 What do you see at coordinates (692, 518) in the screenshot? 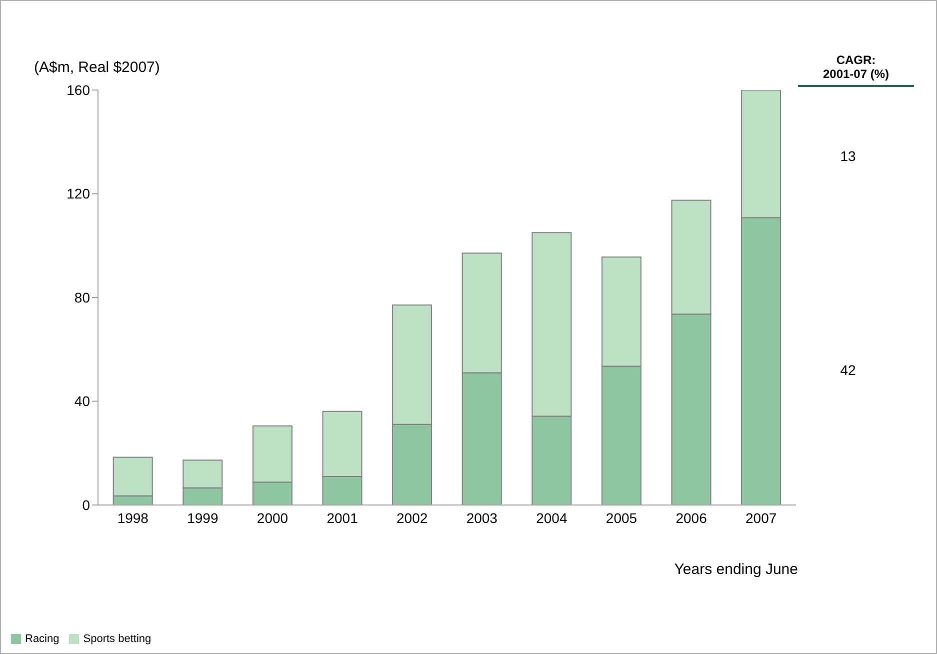
I see `x-tick-label: 2006` at bounding box center [692, 518].